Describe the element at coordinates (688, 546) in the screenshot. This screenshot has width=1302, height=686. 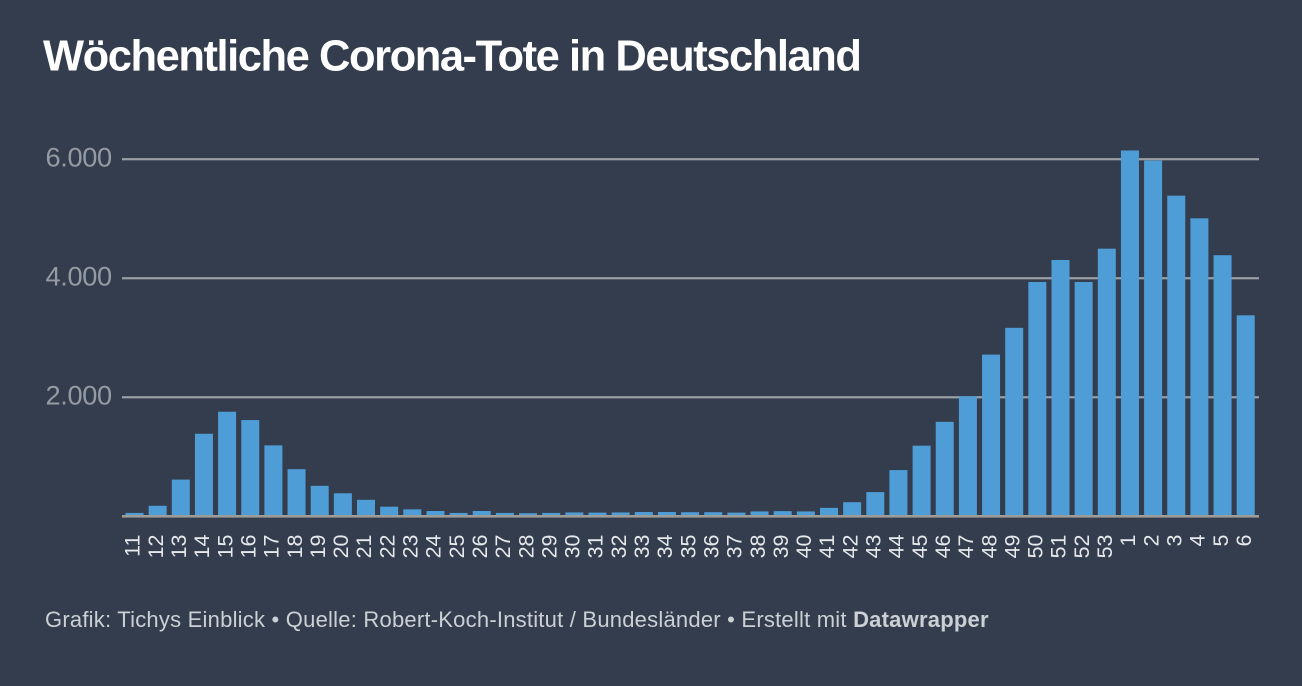
I see `svg-text: 35` at that location.